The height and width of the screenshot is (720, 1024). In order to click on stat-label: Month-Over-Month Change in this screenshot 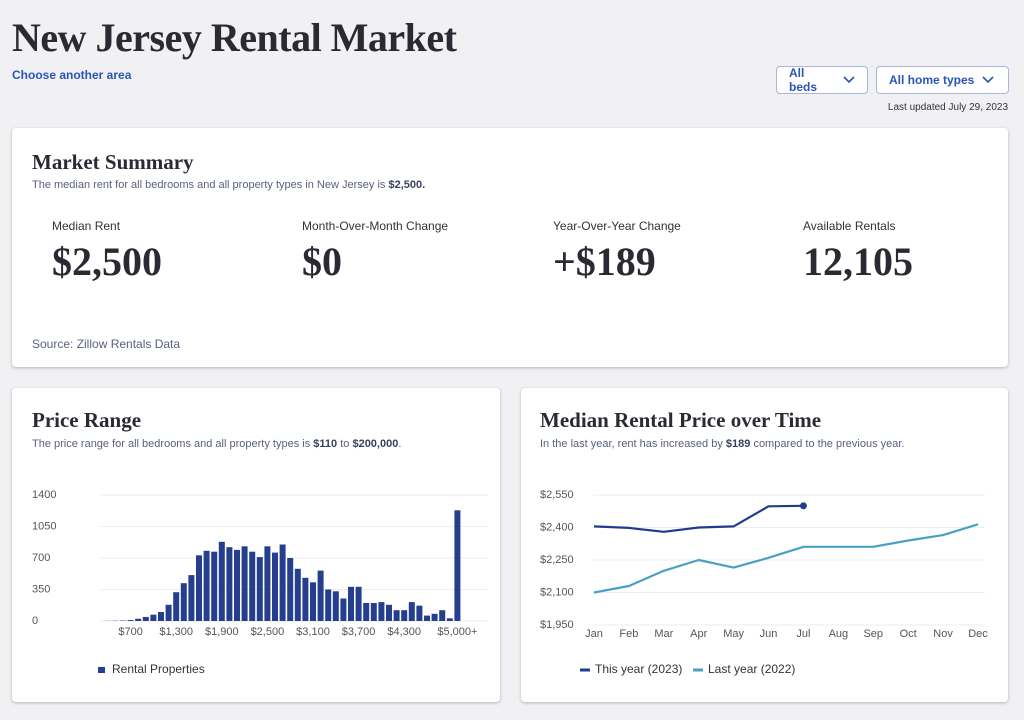, I will do `click(375, 226)`.